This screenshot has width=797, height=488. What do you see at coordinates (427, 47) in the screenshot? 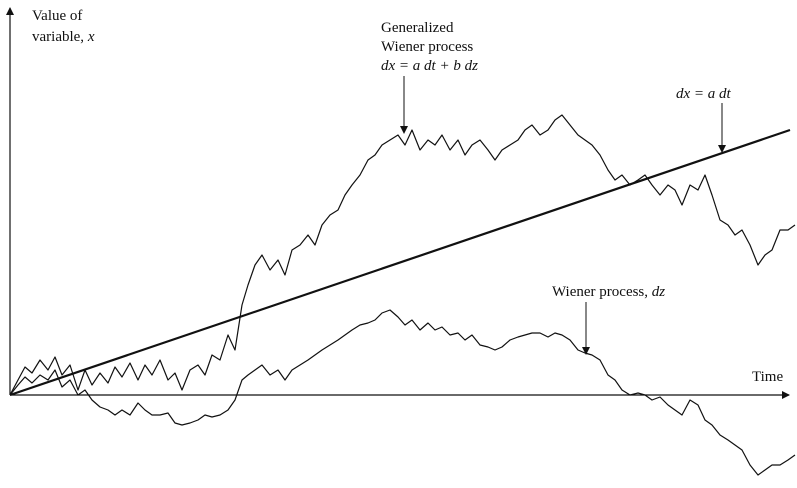
I see `generalized-label-line2: Wiener process` at bounding box center [427, 47].